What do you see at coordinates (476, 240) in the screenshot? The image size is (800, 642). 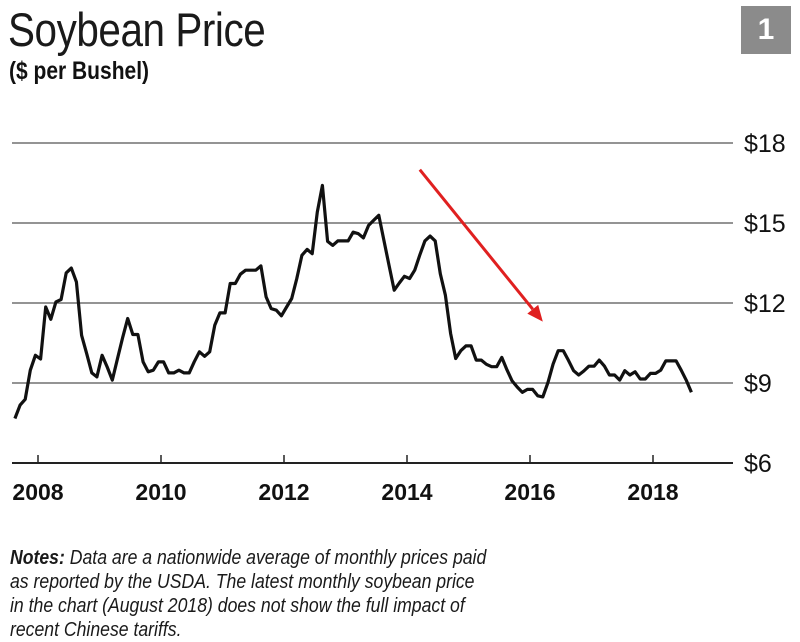 I see `trend-arrow-shaft` at bounding box center [476, 240].